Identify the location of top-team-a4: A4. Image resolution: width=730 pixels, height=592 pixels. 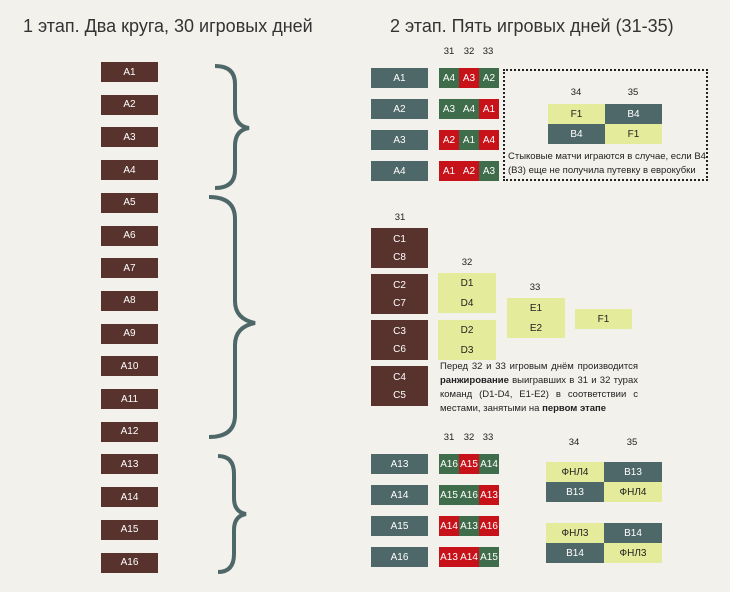
(399, 171).